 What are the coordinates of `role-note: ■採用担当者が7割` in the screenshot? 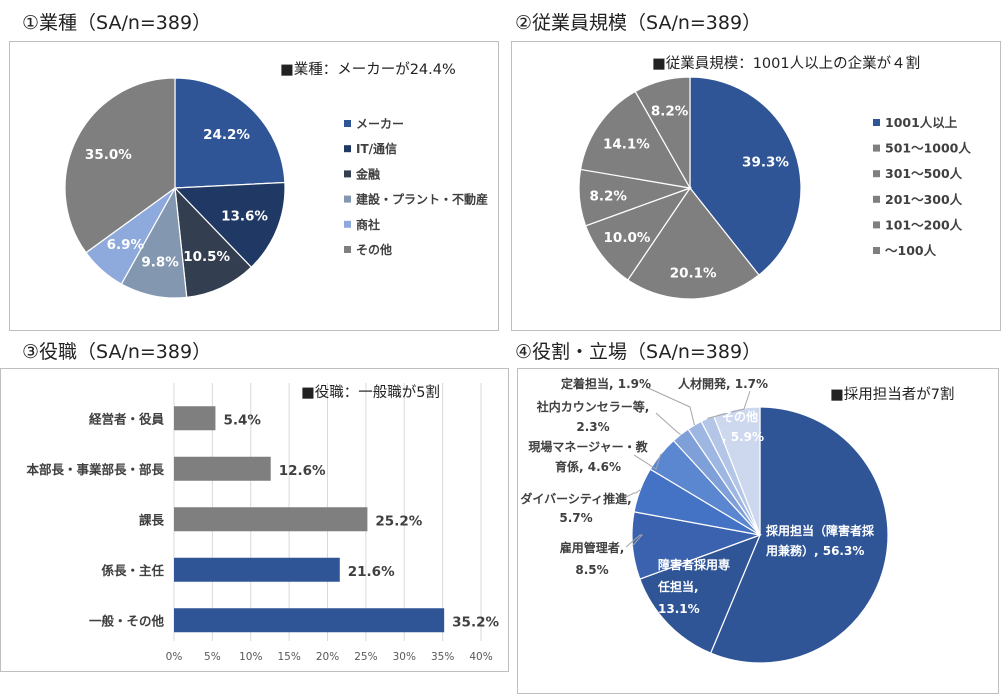 It's located at (892, 395).